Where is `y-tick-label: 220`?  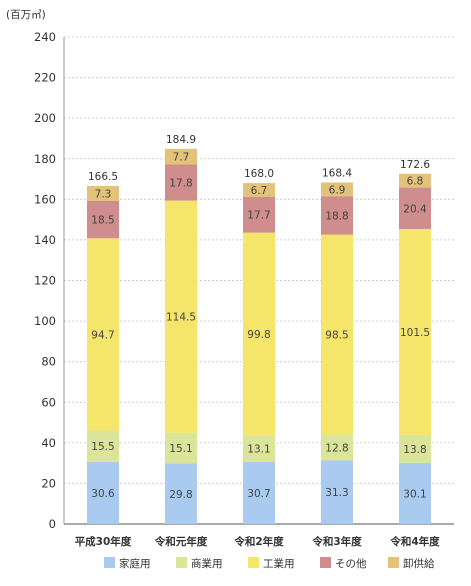
y-tick-label: 220 is located at coordinates (45, 78).